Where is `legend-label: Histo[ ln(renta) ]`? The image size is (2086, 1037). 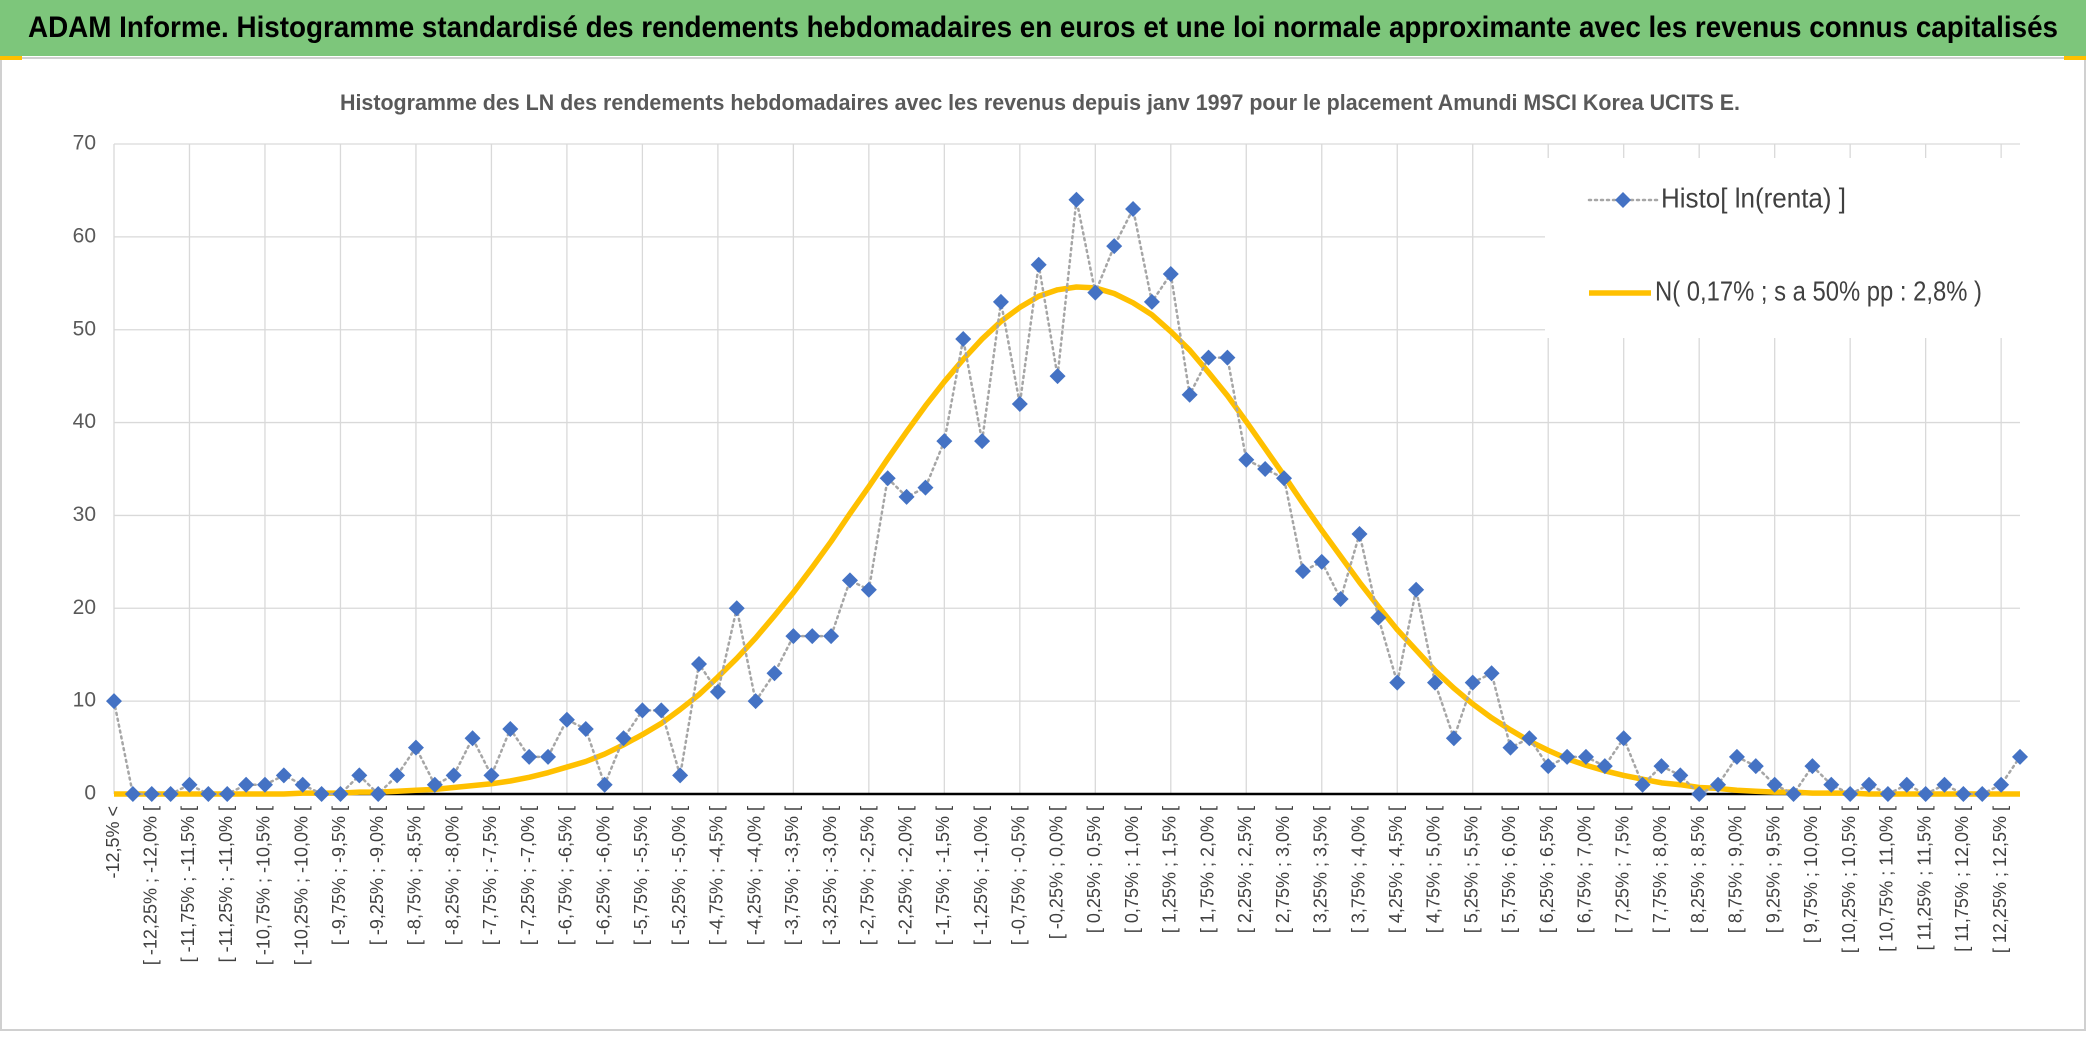 legend-label: Histo[ ln(renta) ] is located at coordinates (1753, 197).